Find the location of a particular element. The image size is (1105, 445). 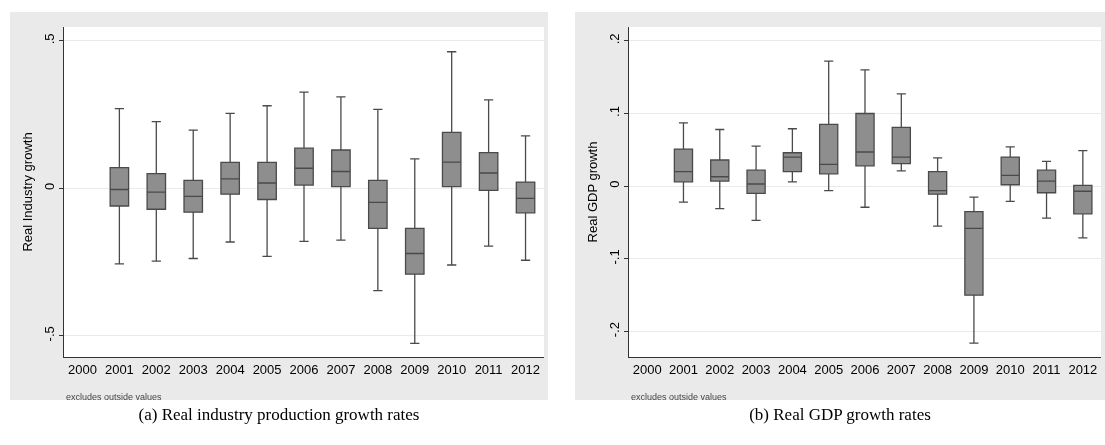

y-axis-title: Real GDP growth is located at coordinates (592, 192).